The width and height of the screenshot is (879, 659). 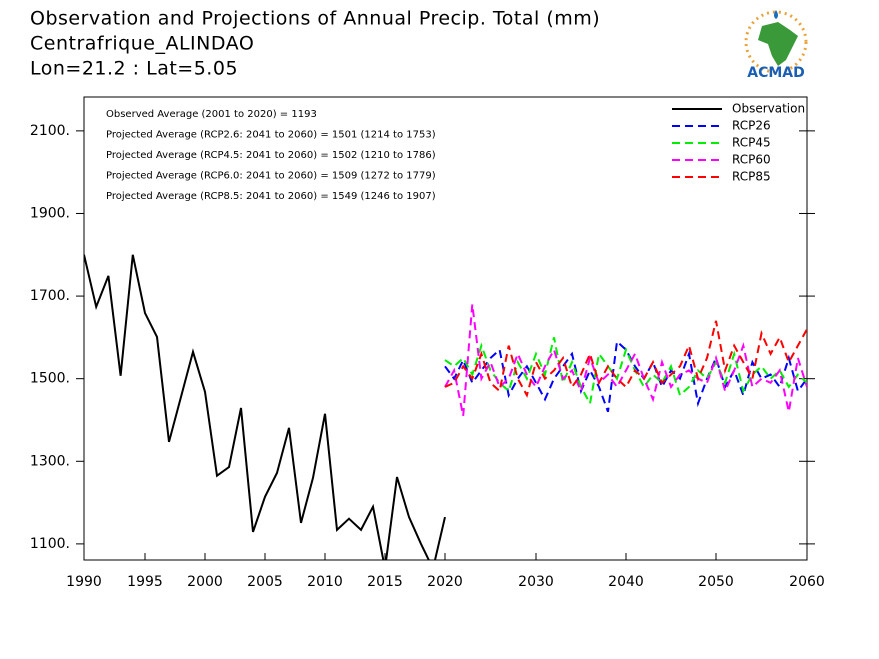 I want to click on y-tick-label: 1300., so click(x=50, y=461).